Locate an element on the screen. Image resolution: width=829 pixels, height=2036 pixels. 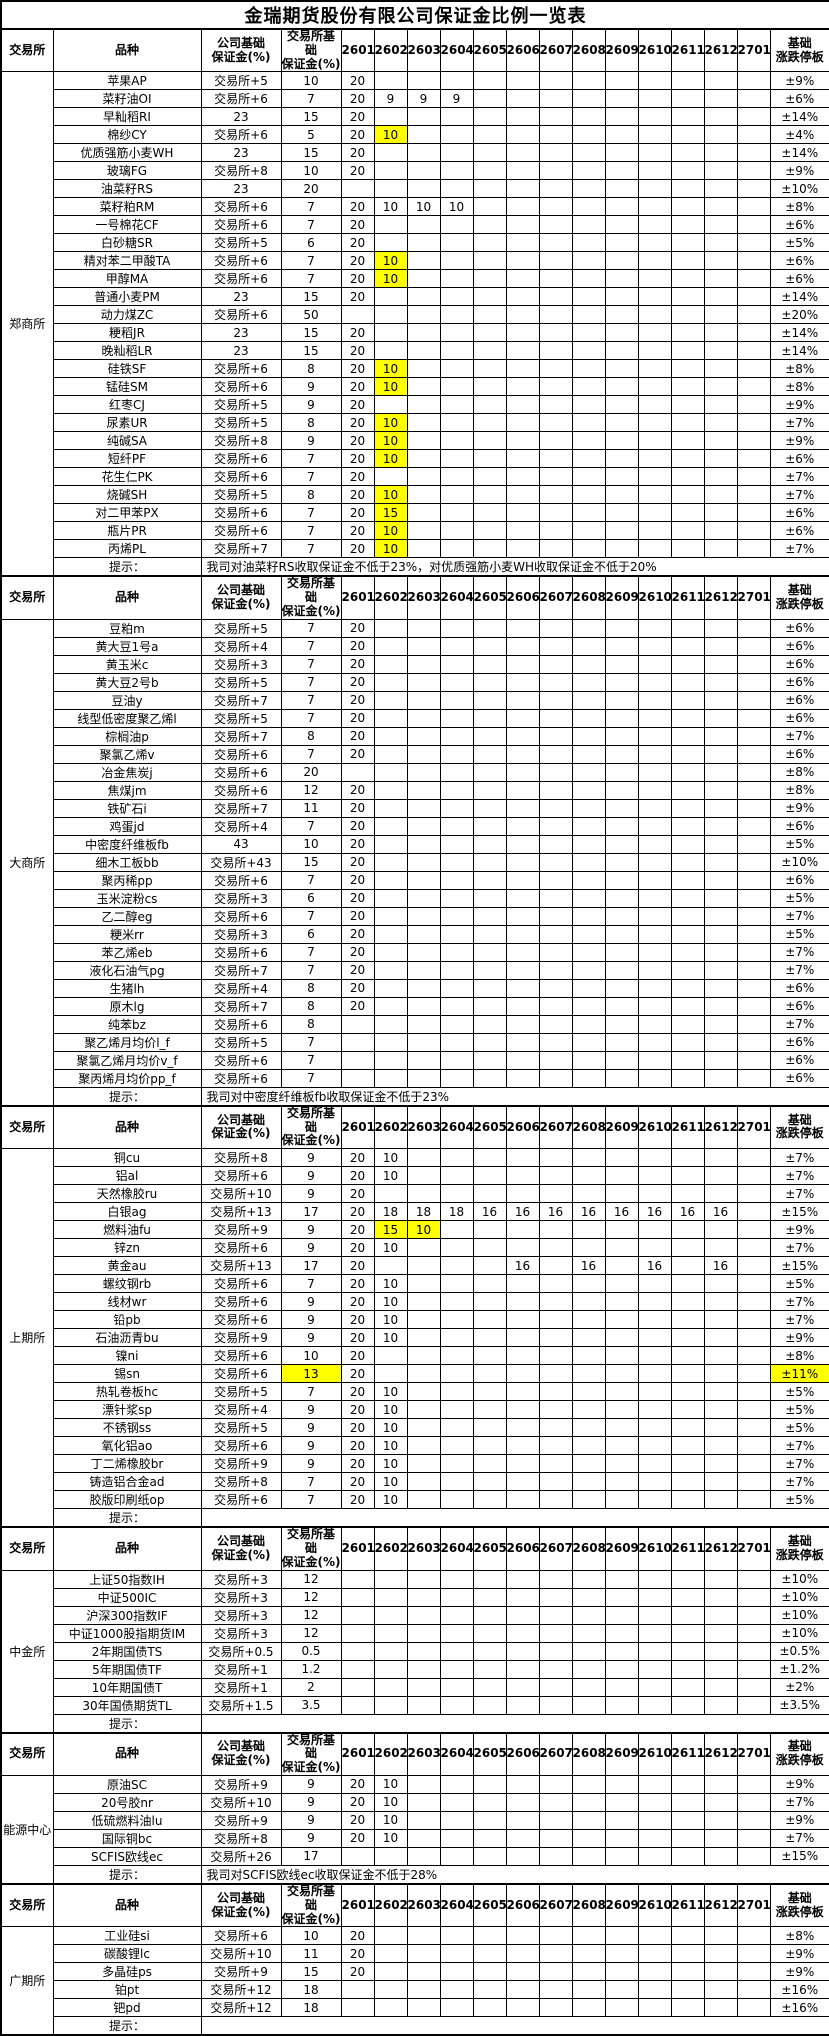
note-row: 提示： is located at coordinates (415, 1723).